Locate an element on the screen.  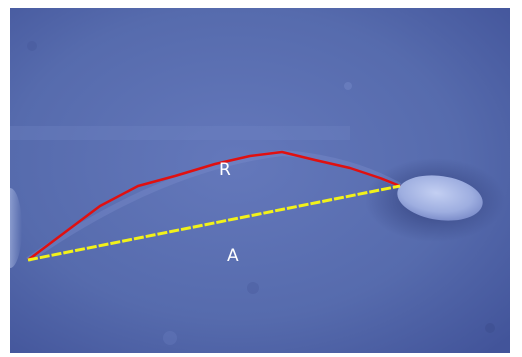
cell-head is located at coordinates (440, 198).